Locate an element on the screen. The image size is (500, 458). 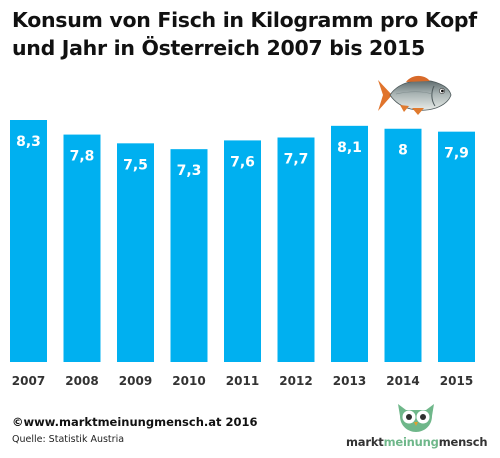
x-tick-label-2008: 2008 is located at coordinates (81, 381).